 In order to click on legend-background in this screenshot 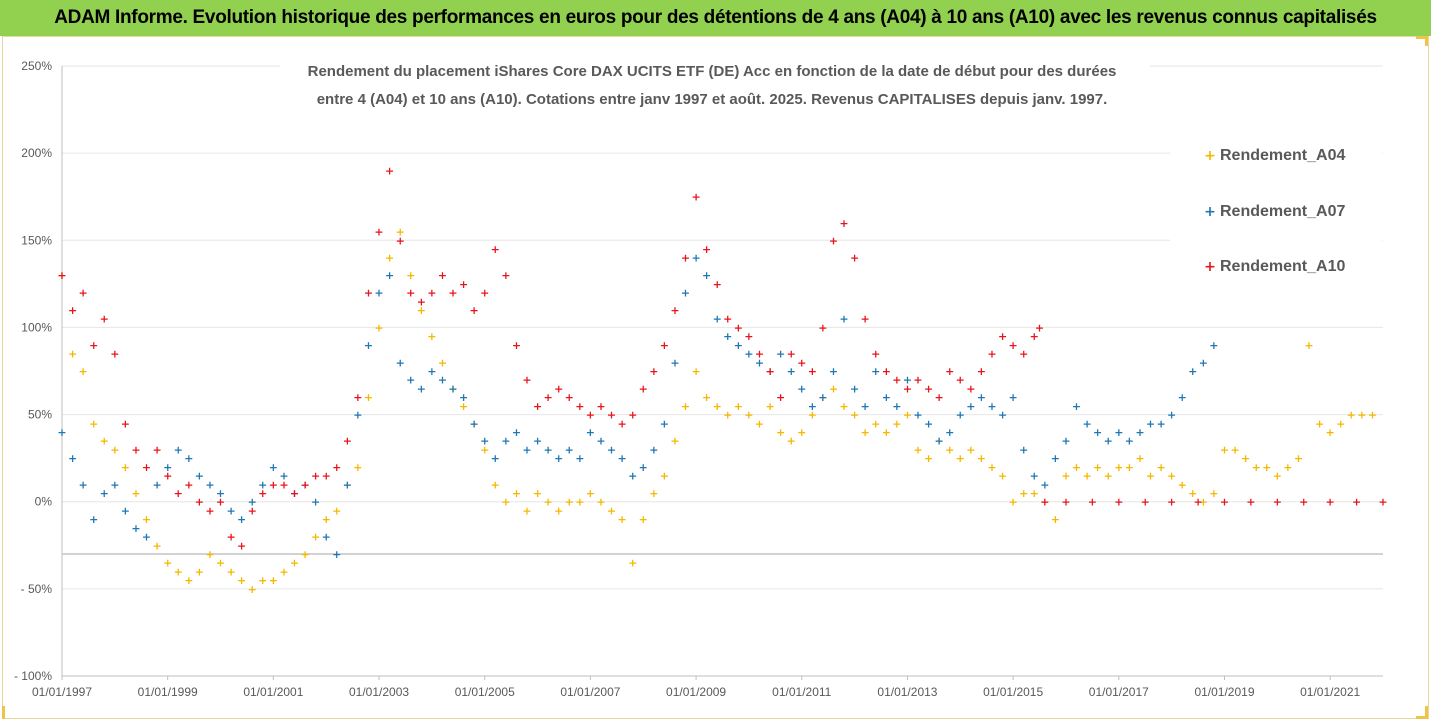, I will do `click(1276, 210)`.